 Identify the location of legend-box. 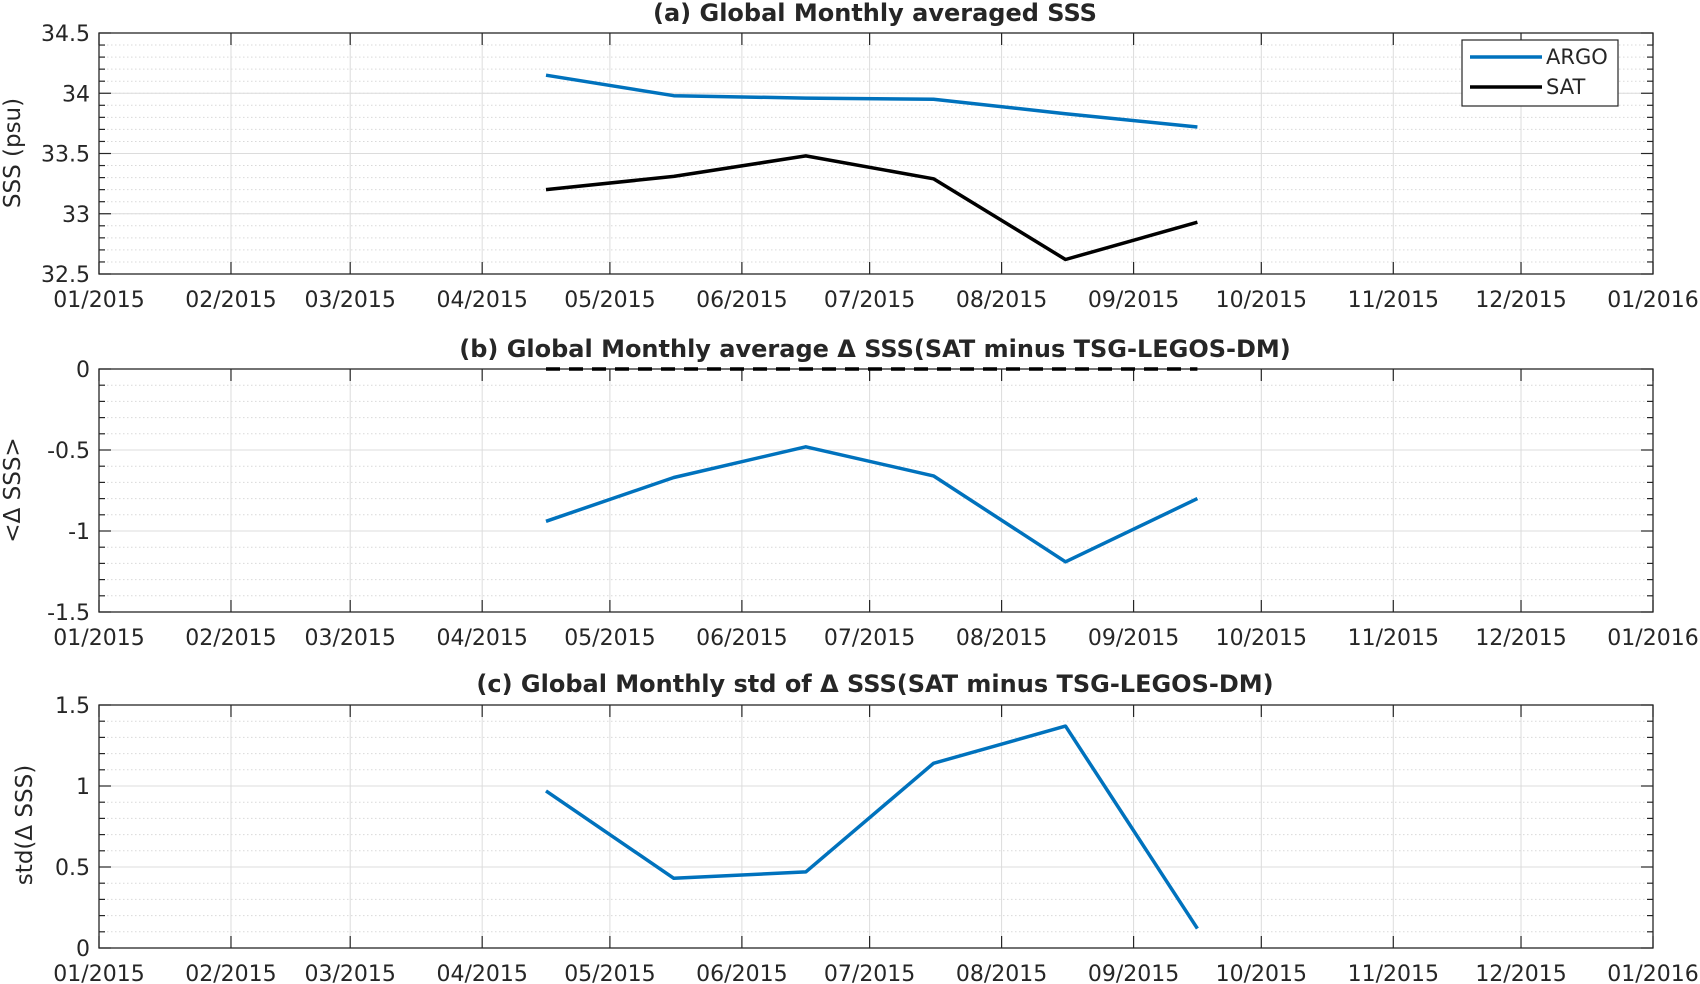
(1540, 73).